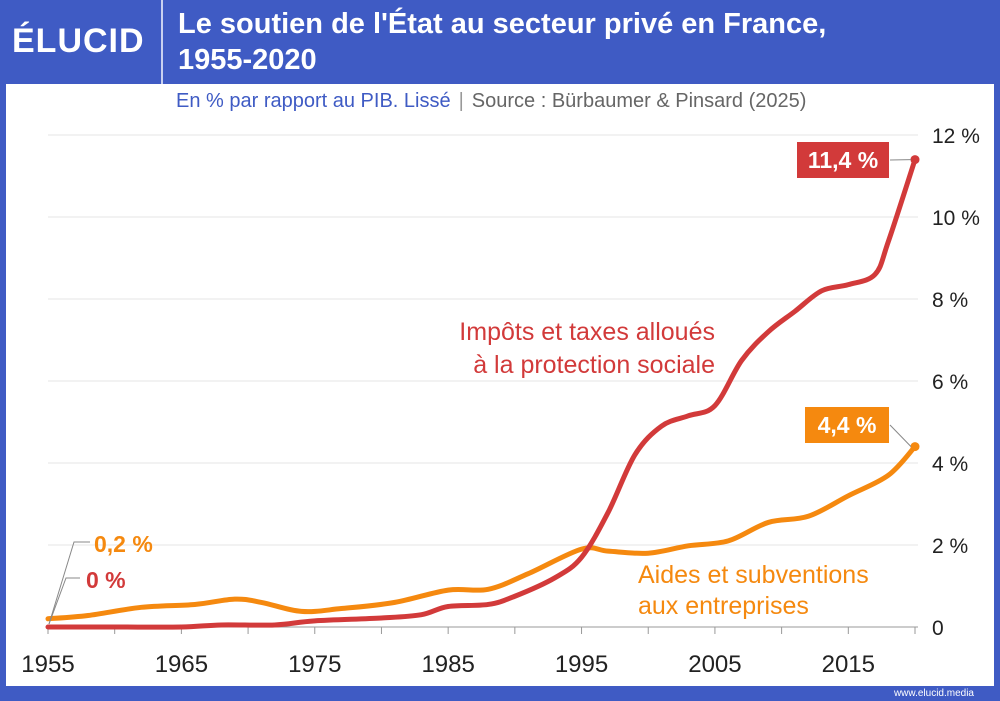 This screenshot has width=1000, height=701. What do you see at coordinates (447, 664) in the screenshot?
I see `x-tick-label: 1985` at bounding box center [447, 664].